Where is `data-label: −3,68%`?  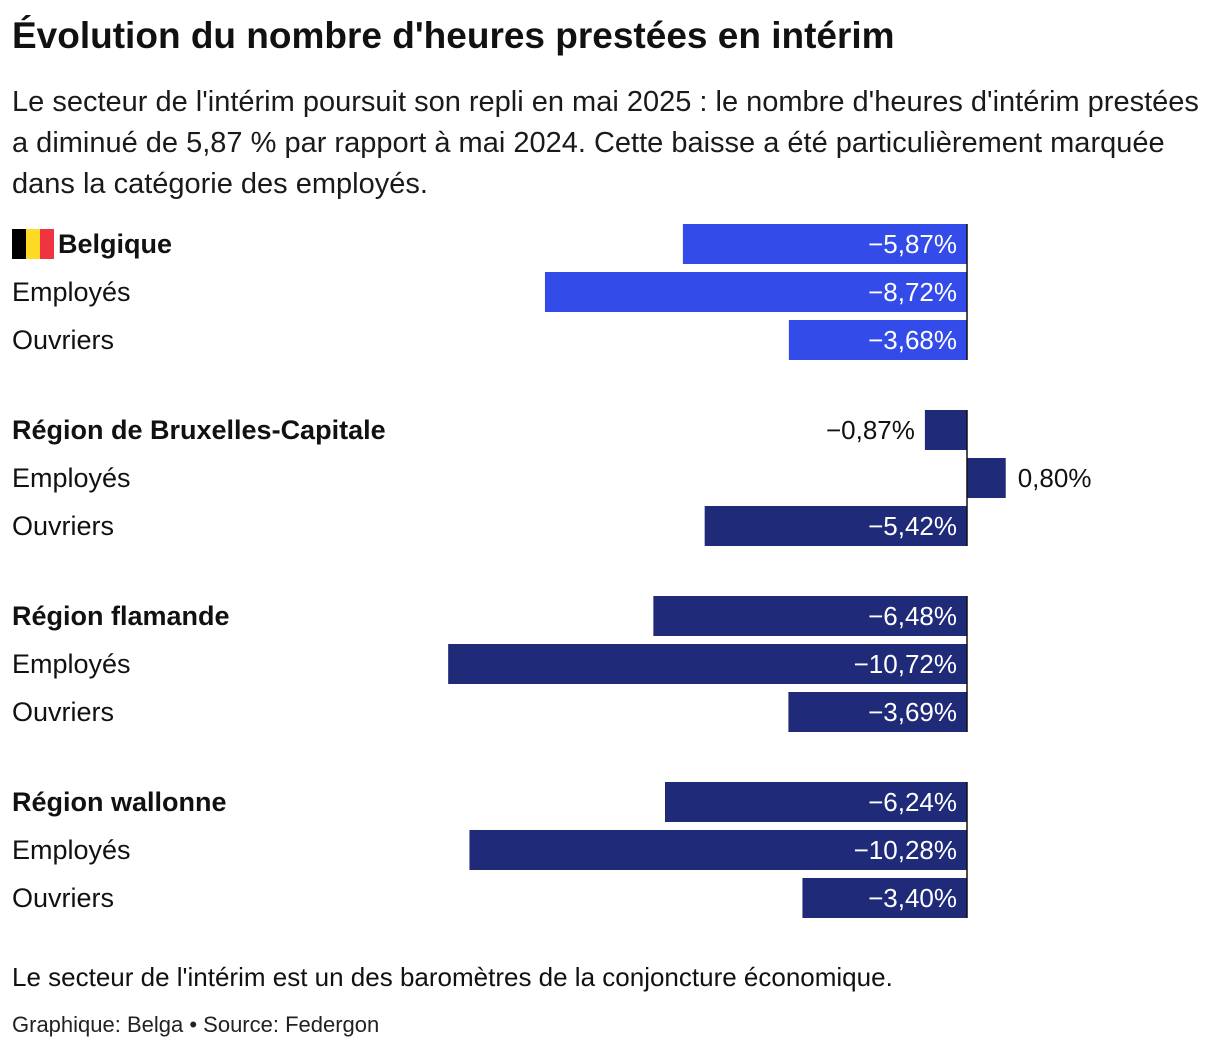
data-label: −3,68% is located at coordinates (912, 340).